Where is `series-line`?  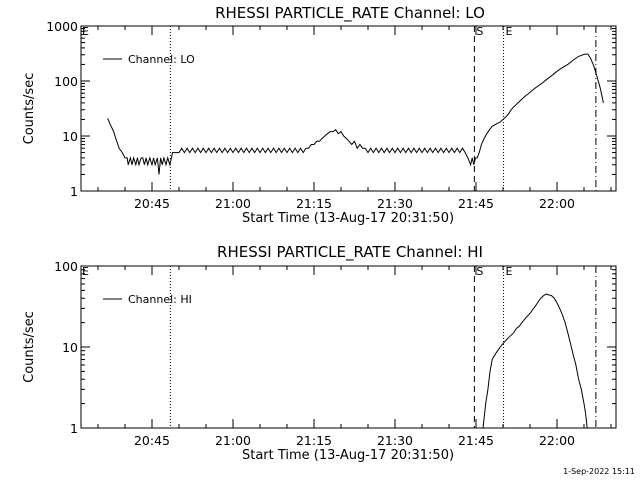
series-line is located at coordinates (535, 360).